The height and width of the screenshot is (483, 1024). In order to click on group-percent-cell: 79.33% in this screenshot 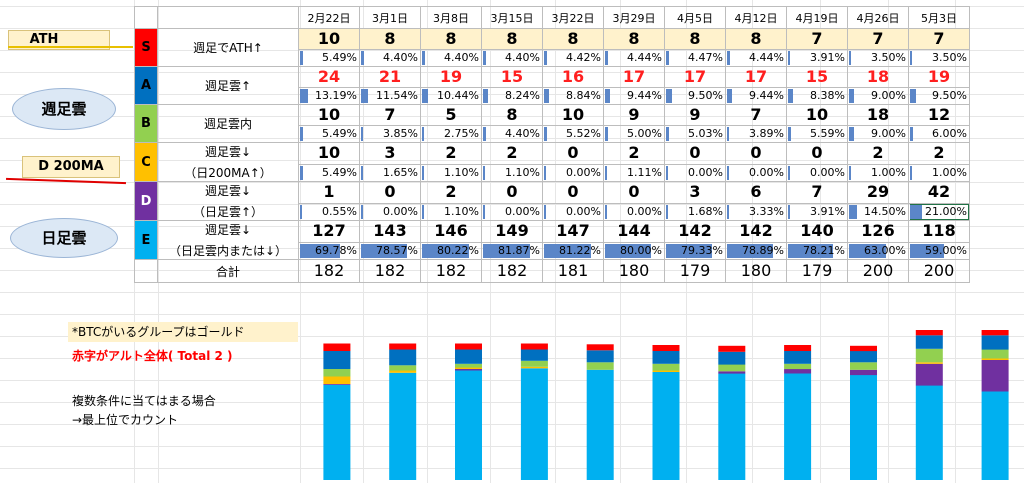, I will do `click(695, 251)`.